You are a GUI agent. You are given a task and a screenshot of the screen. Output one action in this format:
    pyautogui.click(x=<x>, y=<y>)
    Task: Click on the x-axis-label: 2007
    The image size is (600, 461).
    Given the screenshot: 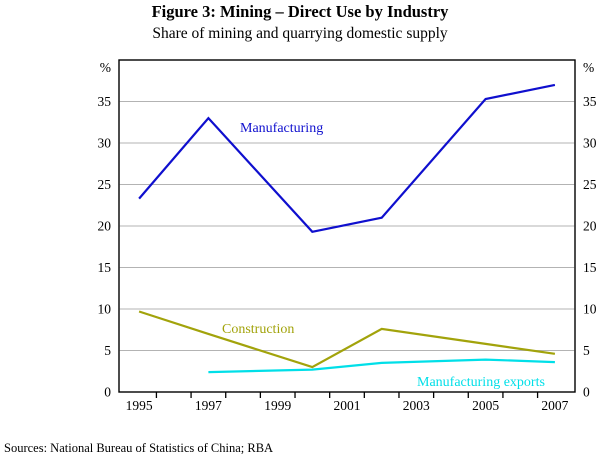 What is the action you would take?
    pyautogui.click(x=554, y=405)
    